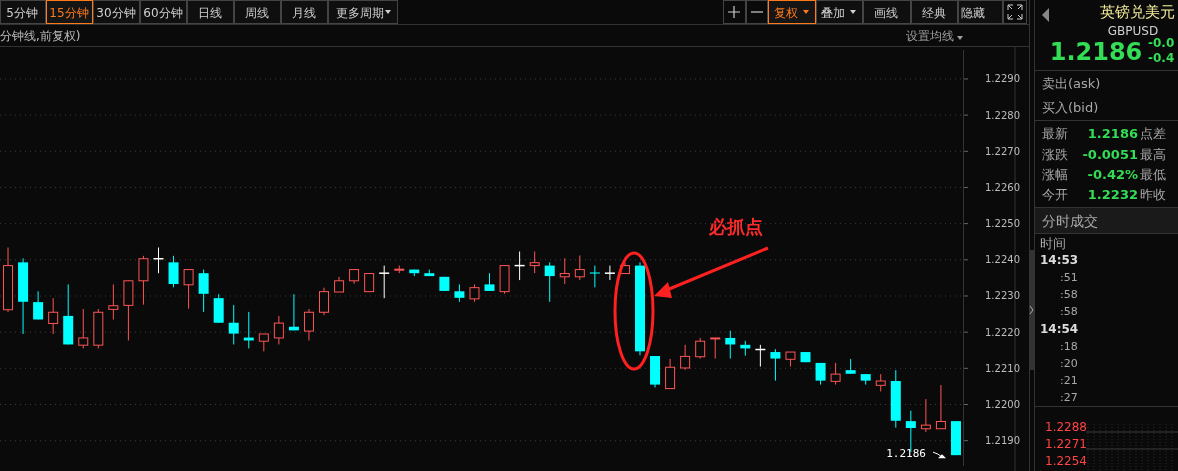 The image size is (1178, 471). Describe the element at coordinates (1053, 243) in the screenshot. I see `text: 时间` at that location.